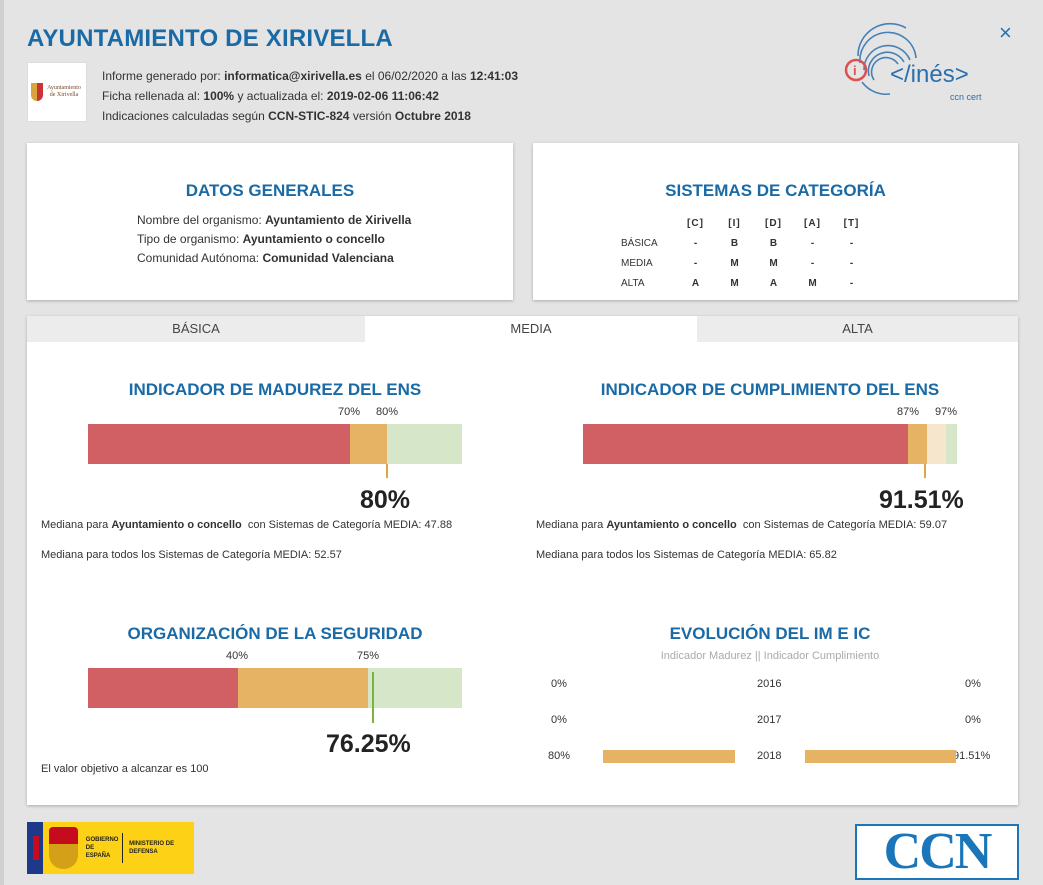  What do you see at coordinates (633, 283) in the screenshot?
I see `category-level: ALTA` at bounding box center [633, 283].